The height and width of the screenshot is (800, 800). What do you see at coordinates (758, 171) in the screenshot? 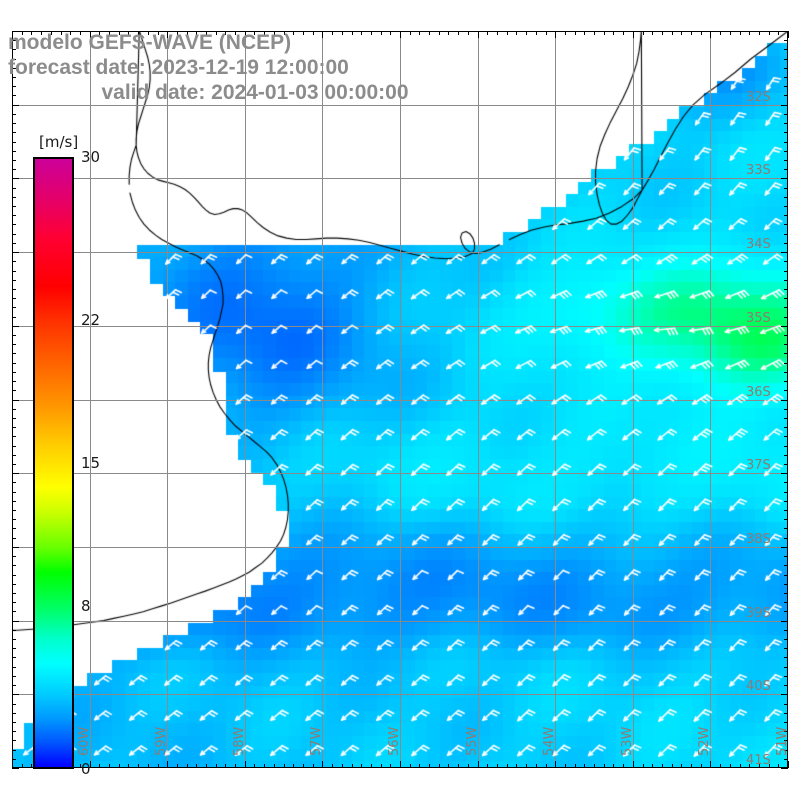
I see `latitude-label: 33S` at bounding box center [758, 171].